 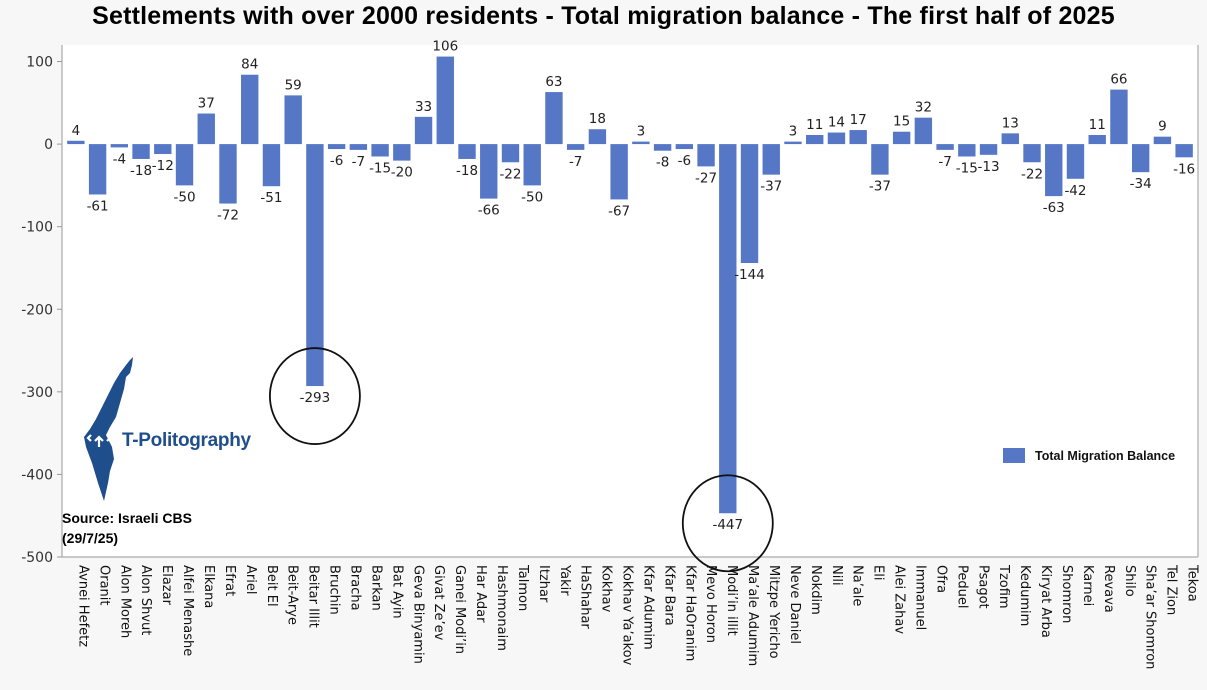 What do you see at coordinates (1045, 601) in the screenshot?
I see `x-category-label: Kiryat Arba` at bounding box center [1045, 601].